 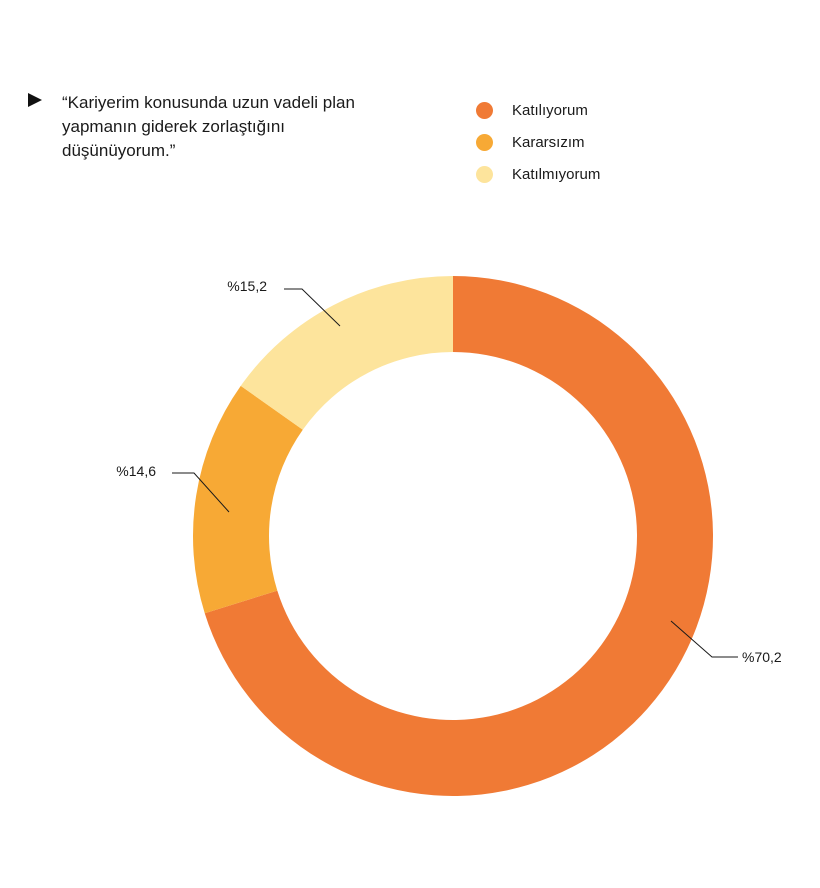 I want to click on legend-label: Kararsızım, so click(x=548, y=142).